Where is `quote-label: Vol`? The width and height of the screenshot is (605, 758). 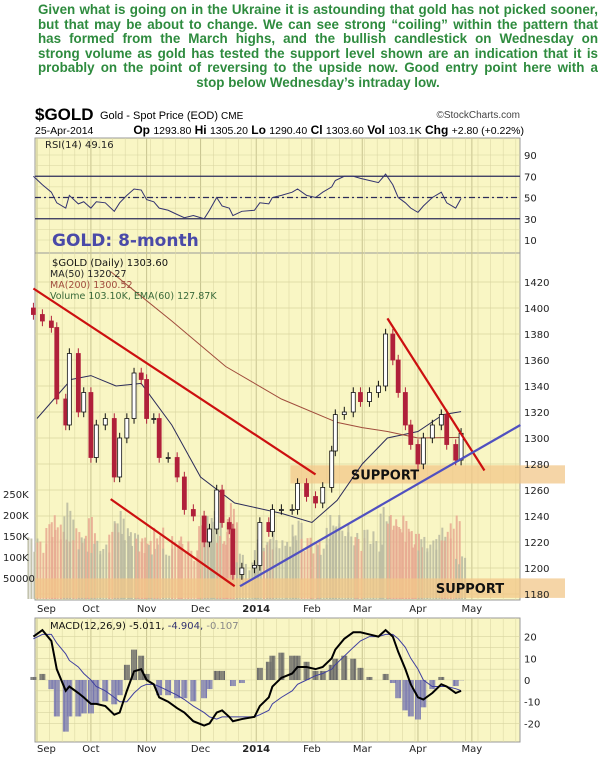
quote-label: Vol is located at coordinates (376, 130).